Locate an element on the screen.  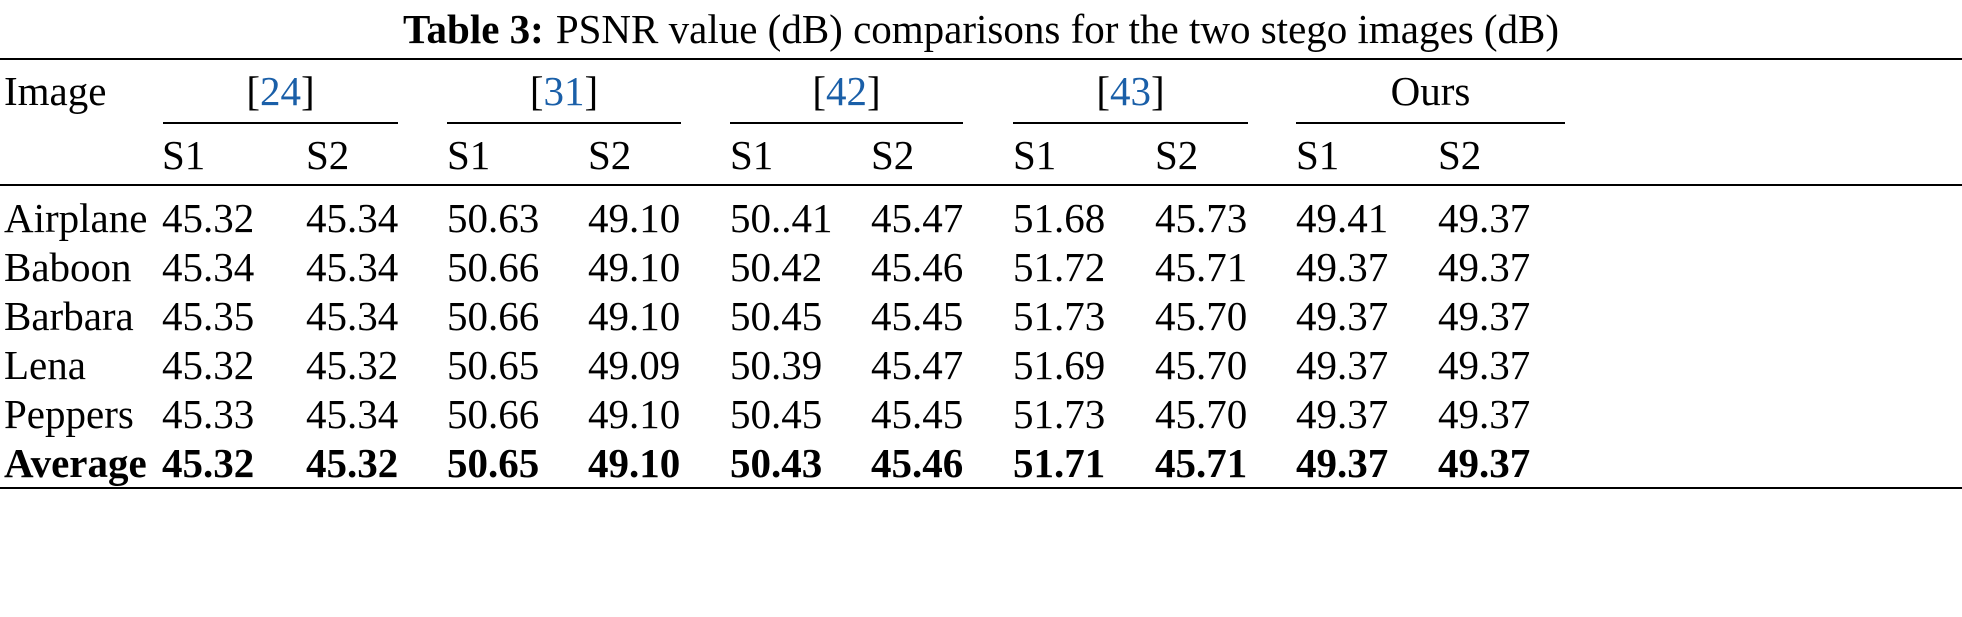
table-cell: 51.69 is located at coordinates (1059, 365).